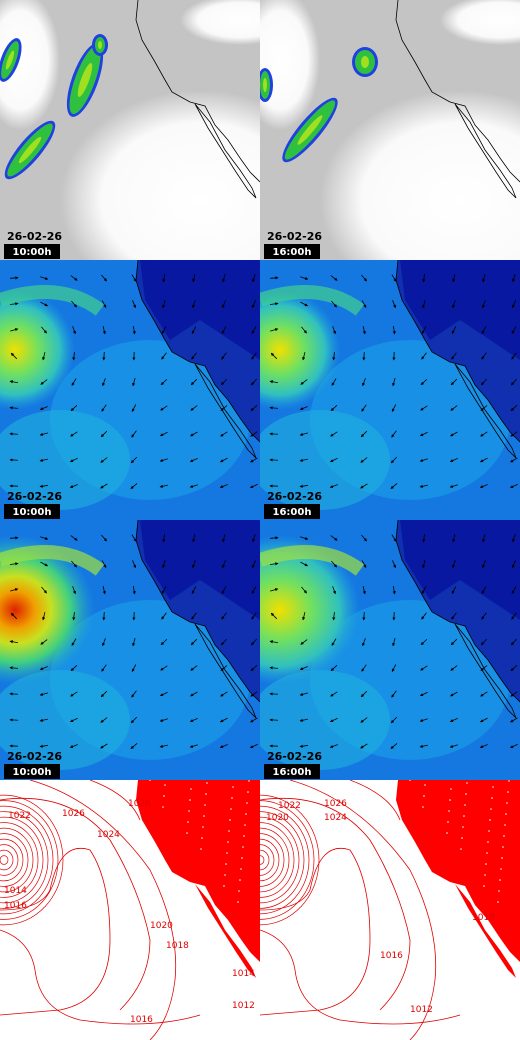 The width and height of the screenshot is (520, 1040). I want to click on isobar-label: 1022, so click(19, 816).